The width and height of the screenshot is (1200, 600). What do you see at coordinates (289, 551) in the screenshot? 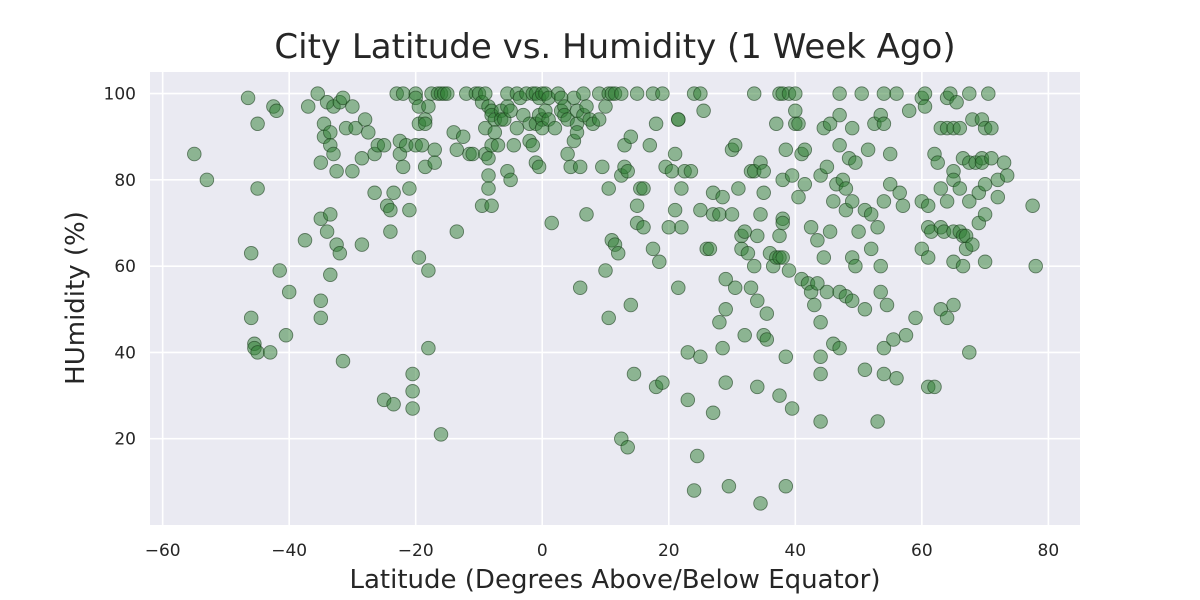
I see `x-tick-label: −40` at bounding box center [289, 551].